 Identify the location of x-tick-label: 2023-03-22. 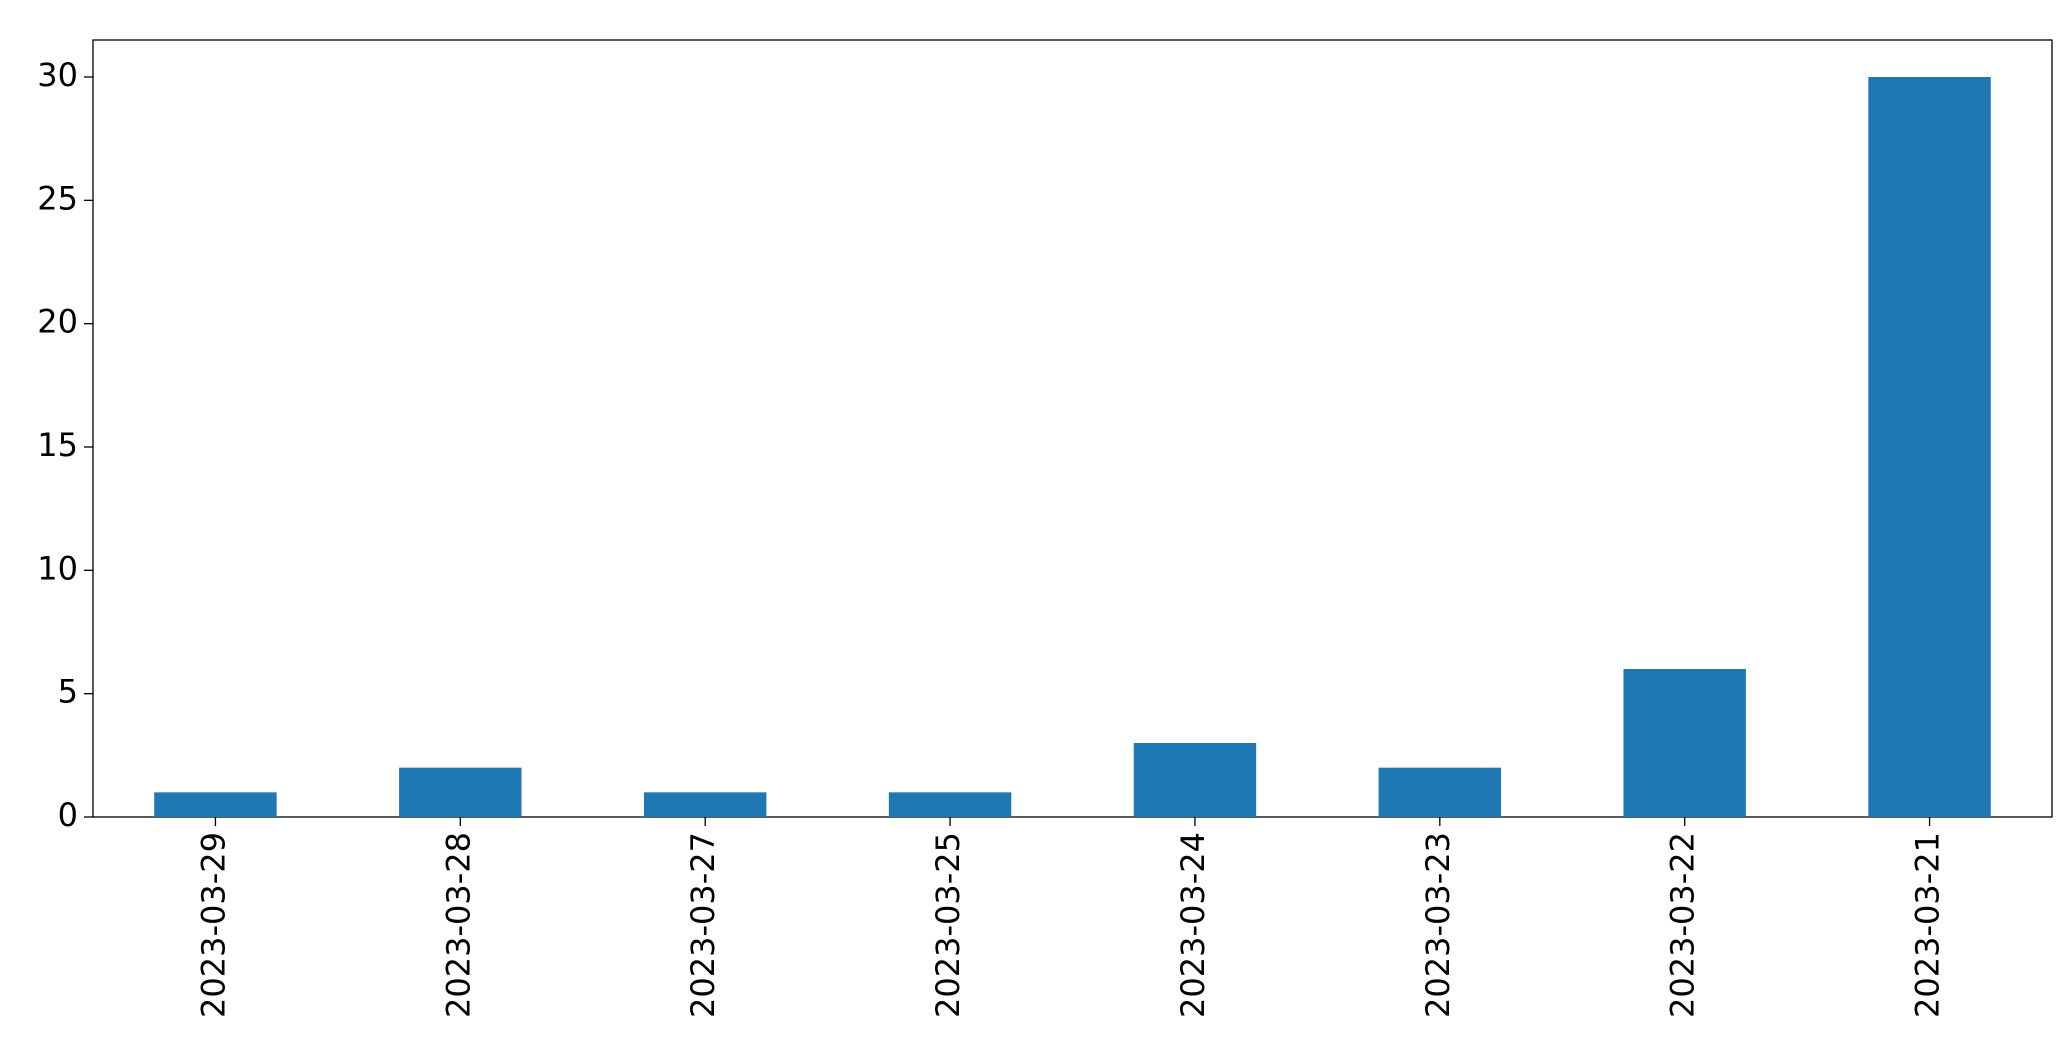
(1683, 925).